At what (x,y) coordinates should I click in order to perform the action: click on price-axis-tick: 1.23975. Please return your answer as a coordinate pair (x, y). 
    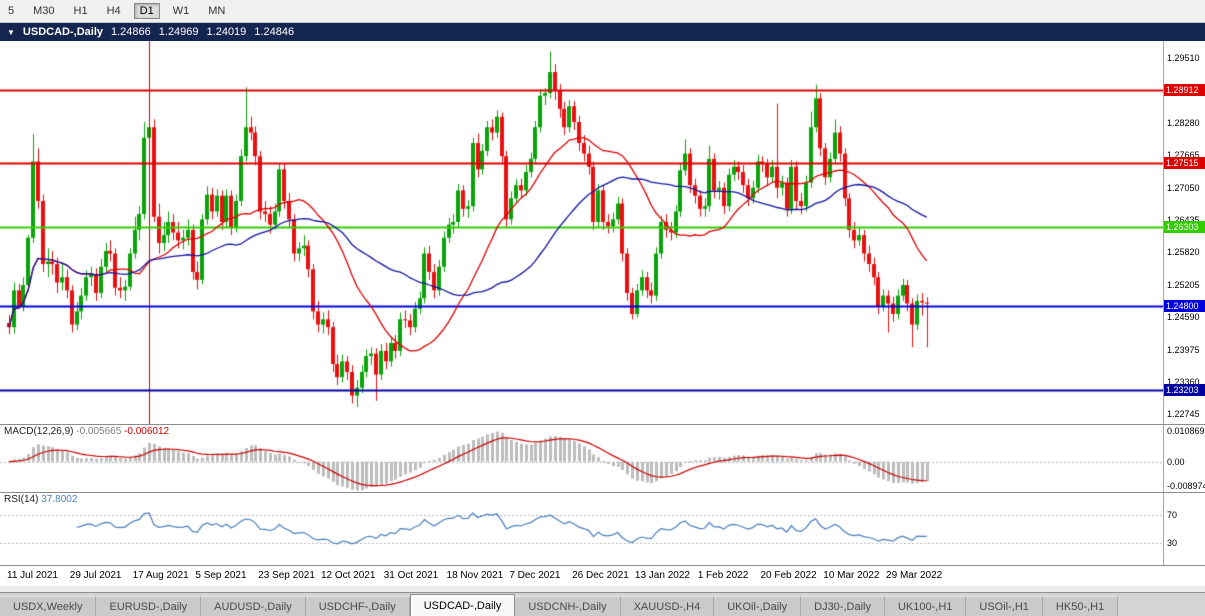
    Looking at the image, I should click on (1183, 349).